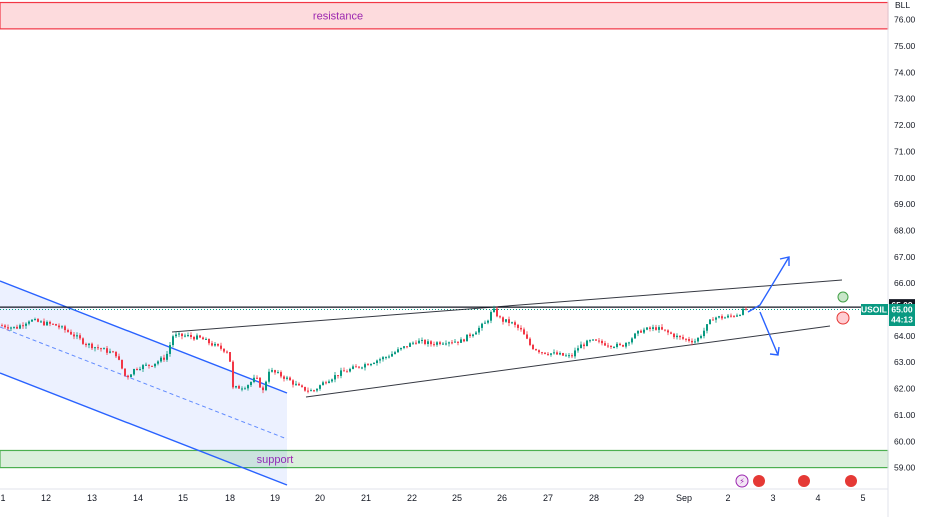  What do you see at coordinates (568, 361) in the screenshot?
I see `lower-trendline` at bounding box center [568, 361].